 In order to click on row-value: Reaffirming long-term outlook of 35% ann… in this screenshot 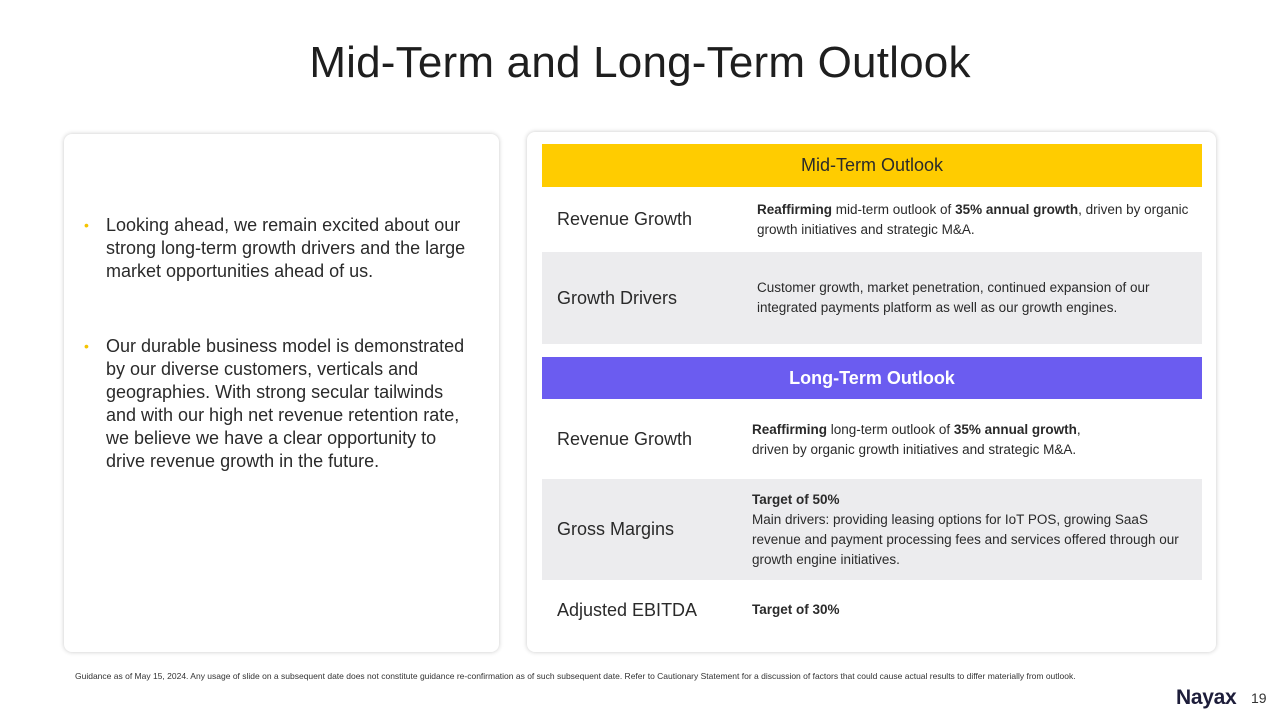, I will do `click(921, 440)`.